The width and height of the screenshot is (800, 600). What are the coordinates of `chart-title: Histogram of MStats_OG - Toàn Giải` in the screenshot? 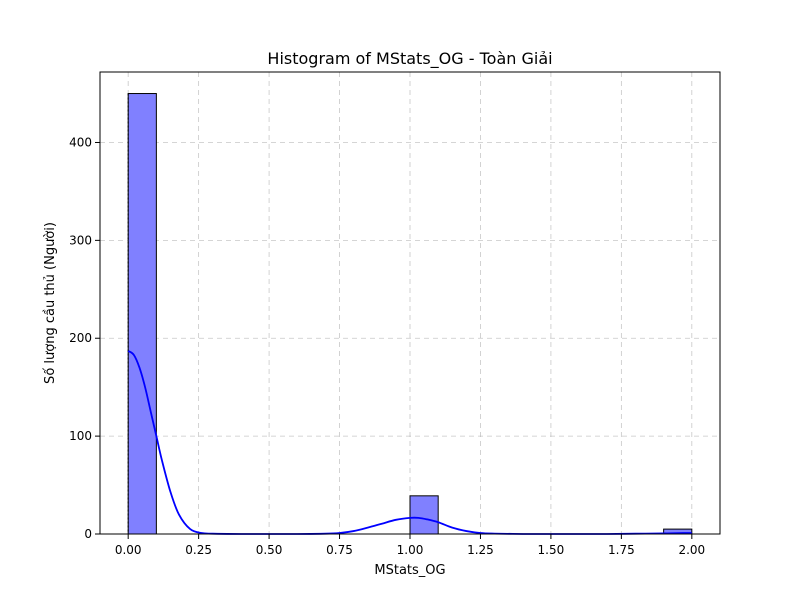 It's located at (409, 59).